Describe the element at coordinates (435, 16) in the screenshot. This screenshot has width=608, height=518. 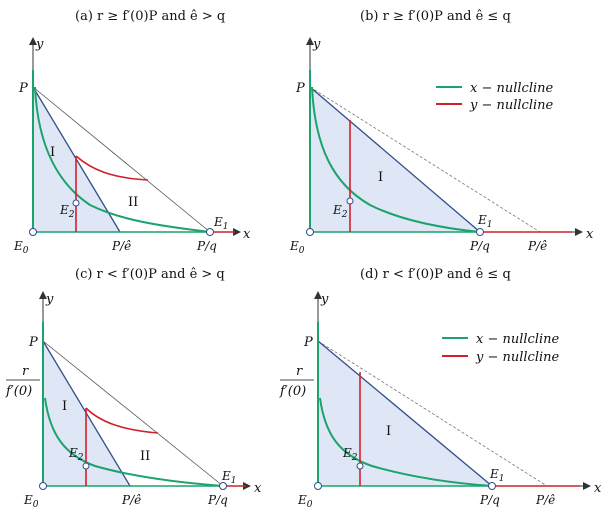
I see `panel-b-title: (b) r ≥ f′(0)P and ê ≤ q` at that location.